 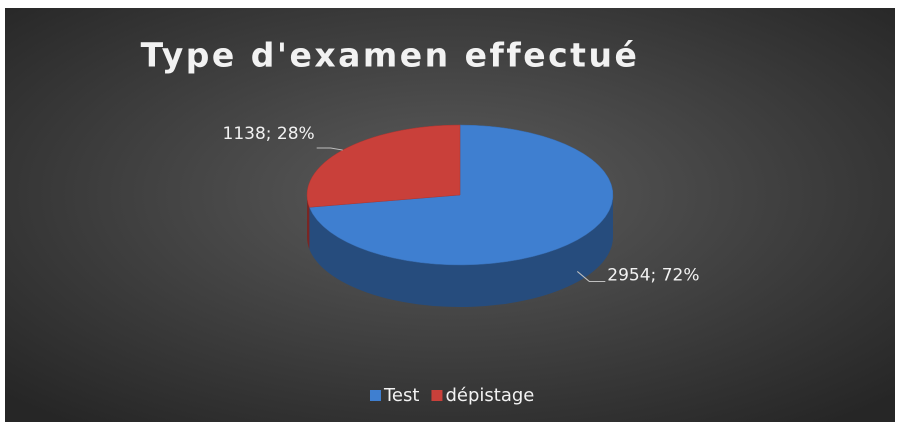 I want to click on legend-label: Test, so click(x=401, y=395).